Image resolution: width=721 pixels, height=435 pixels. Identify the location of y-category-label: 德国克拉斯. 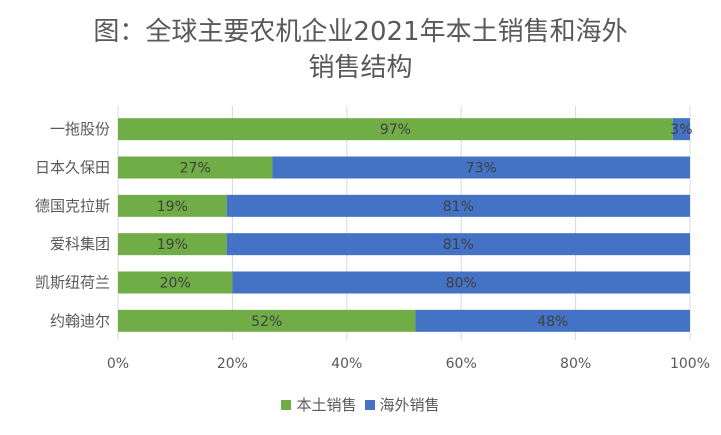
(72, 206).